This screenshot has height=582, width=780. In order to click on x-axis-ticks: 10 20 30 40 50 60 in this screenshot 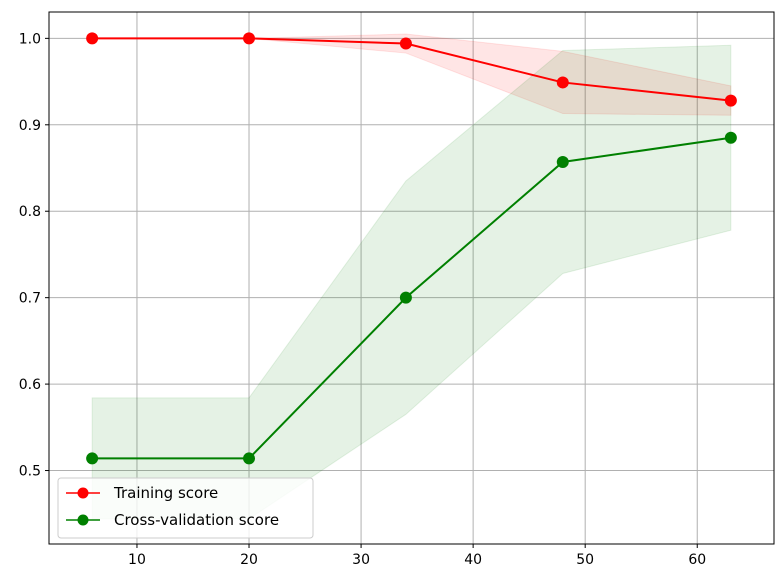, I will do `click(417, 556)`.